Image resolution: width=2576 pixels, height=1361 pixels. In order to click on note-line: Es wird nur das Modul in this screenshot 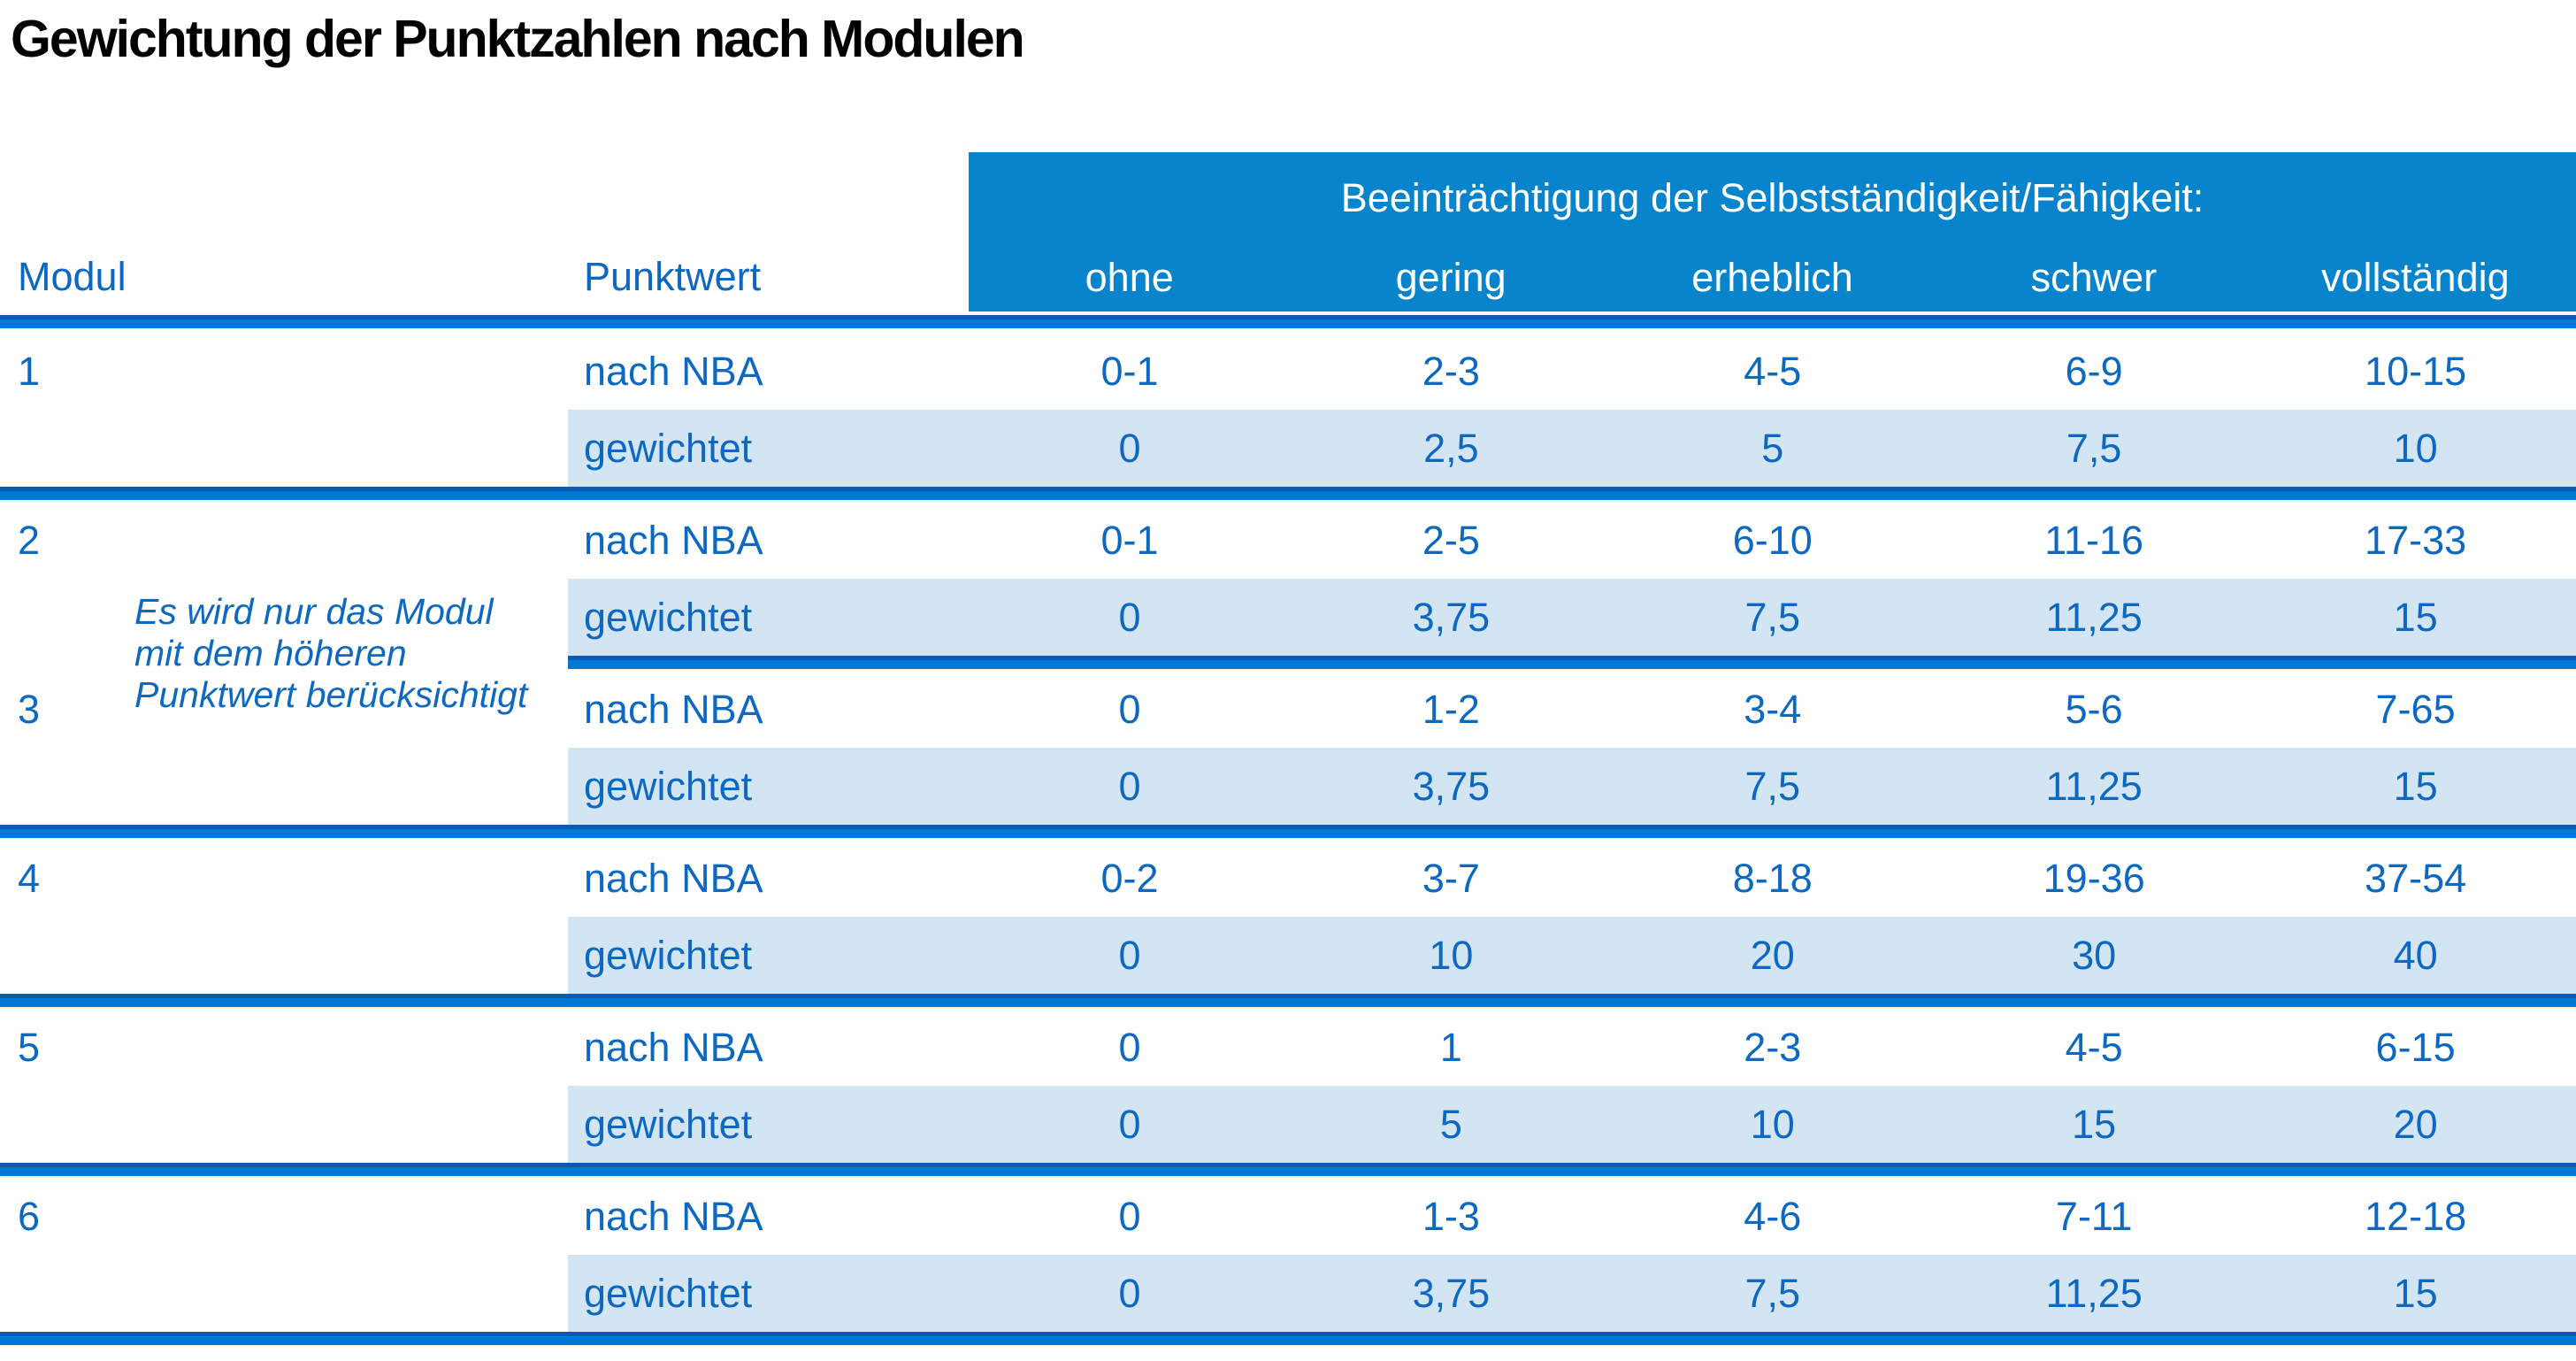, I will do `click(314, 611)`.